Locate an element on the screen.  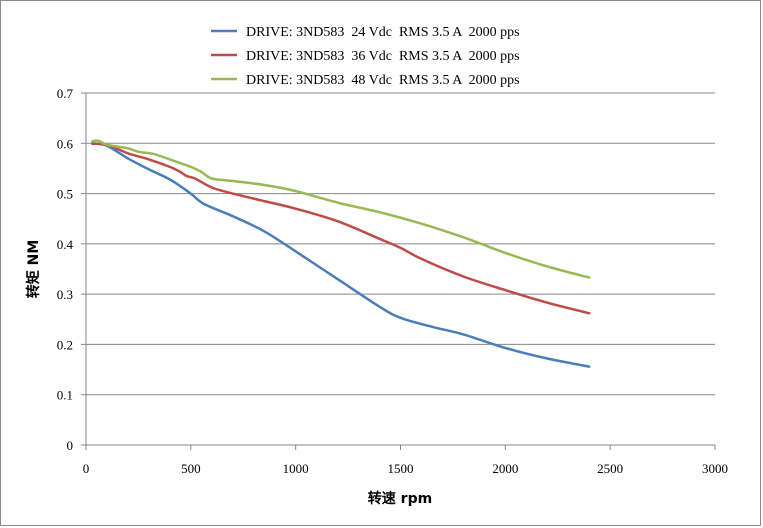
x-axis-title: 转速 rpm is located at coordinates (400, 498).